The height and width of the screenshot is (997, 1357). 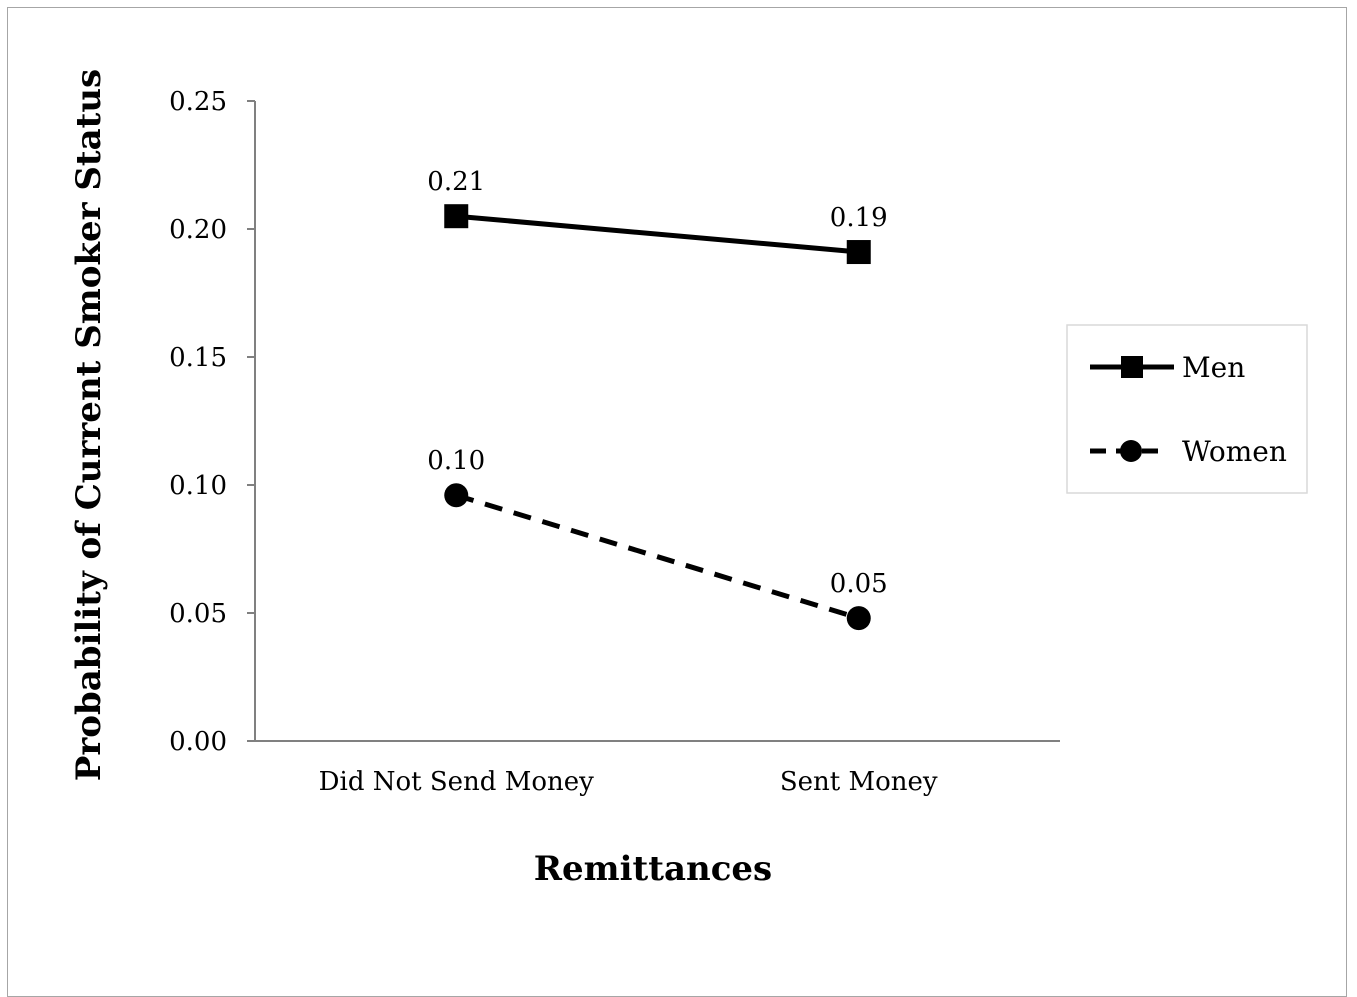 What do you see at coordinates (198, 358) in the screenshot?
I see `y-tick-label: 0.15` at bounding box center [198, 358].